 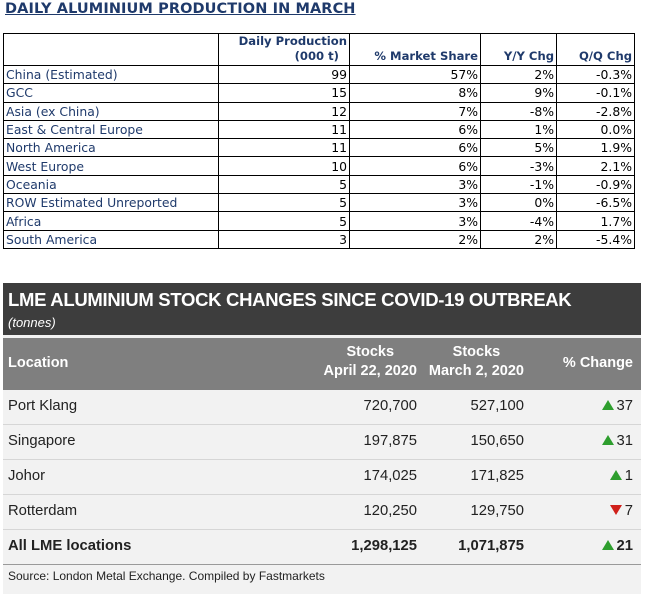 What do you see at coordinates (322, 477) in the screenshot?
I see `lme-row: Johor 174,025 171,825 1` at bounding box center [322, 477].